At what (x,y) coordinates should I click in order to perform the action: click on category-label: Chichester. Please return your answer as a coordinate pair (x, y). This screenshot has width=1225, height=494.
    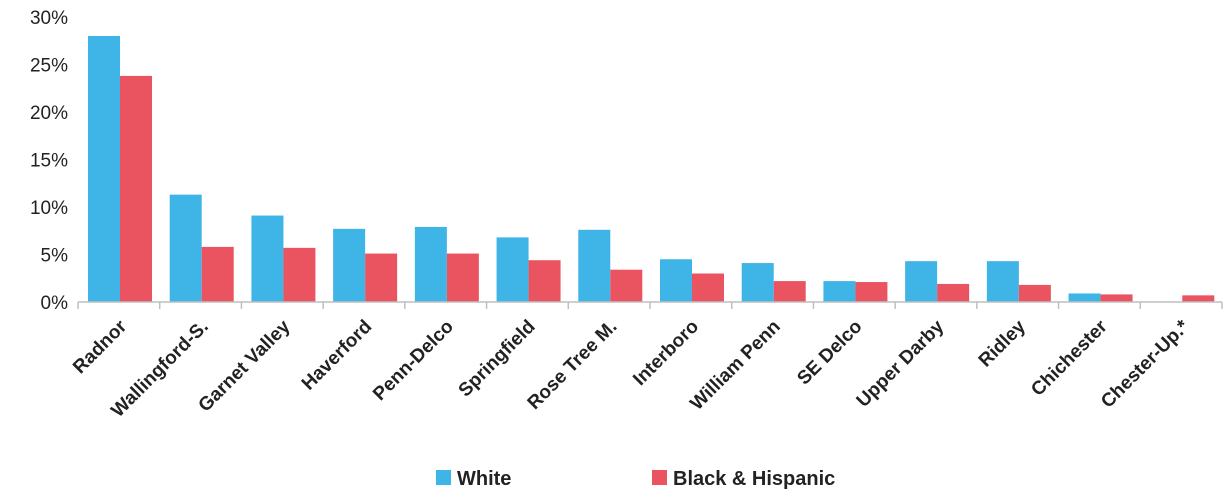
    Looking at the image, I should click on (1069, 358).